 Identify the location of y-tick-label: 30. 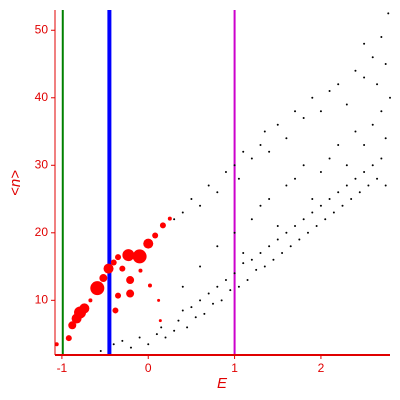
(42, 164).